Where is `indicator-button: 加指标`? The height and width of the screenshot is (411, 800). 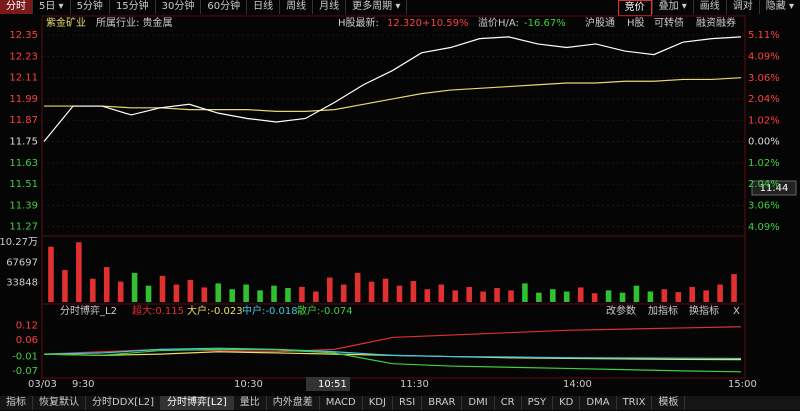 indicator-button: 加指标 is located at coordinates (663, 310).